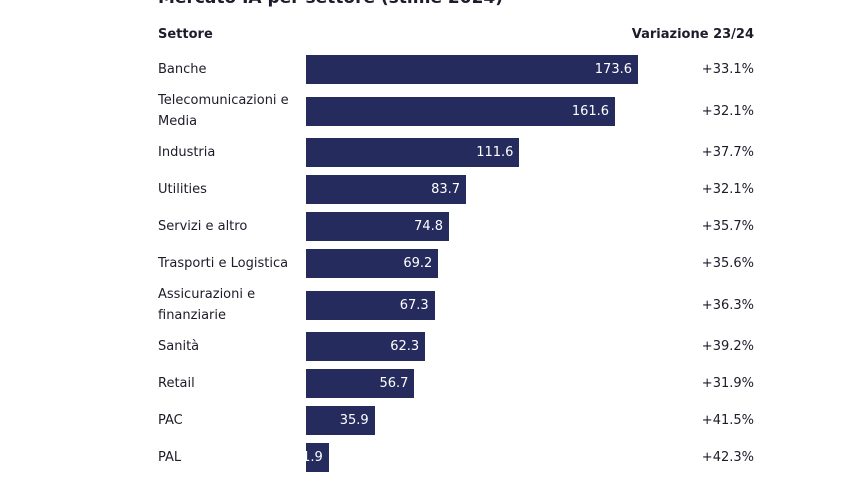  What do you see at coordinates (486, 346) in the screenshot?
I see `bar-cell: 62.3` at bounding box center [486, 346].